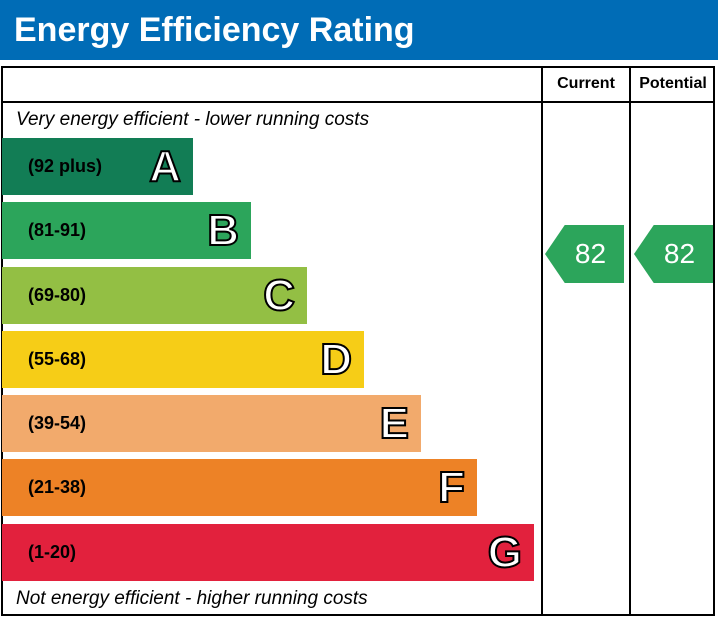 This screenshot has width=718, height=619. Describe the element at coordinates (505, 552) in the screenshot. I see `band-letter: G` at that location.